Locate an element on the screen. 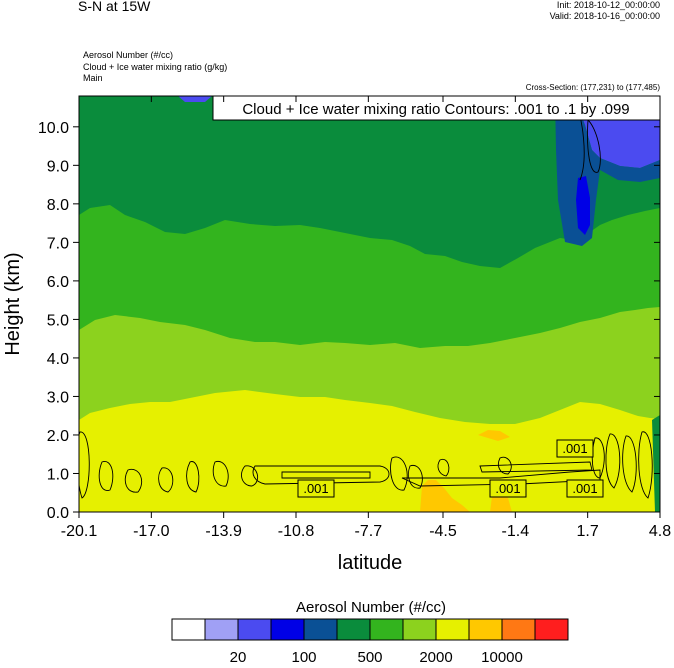 This screenshot has height=668, width=674. colorbar-title: Aerosol Number (#/cc) is located at coordinates (371, 607).